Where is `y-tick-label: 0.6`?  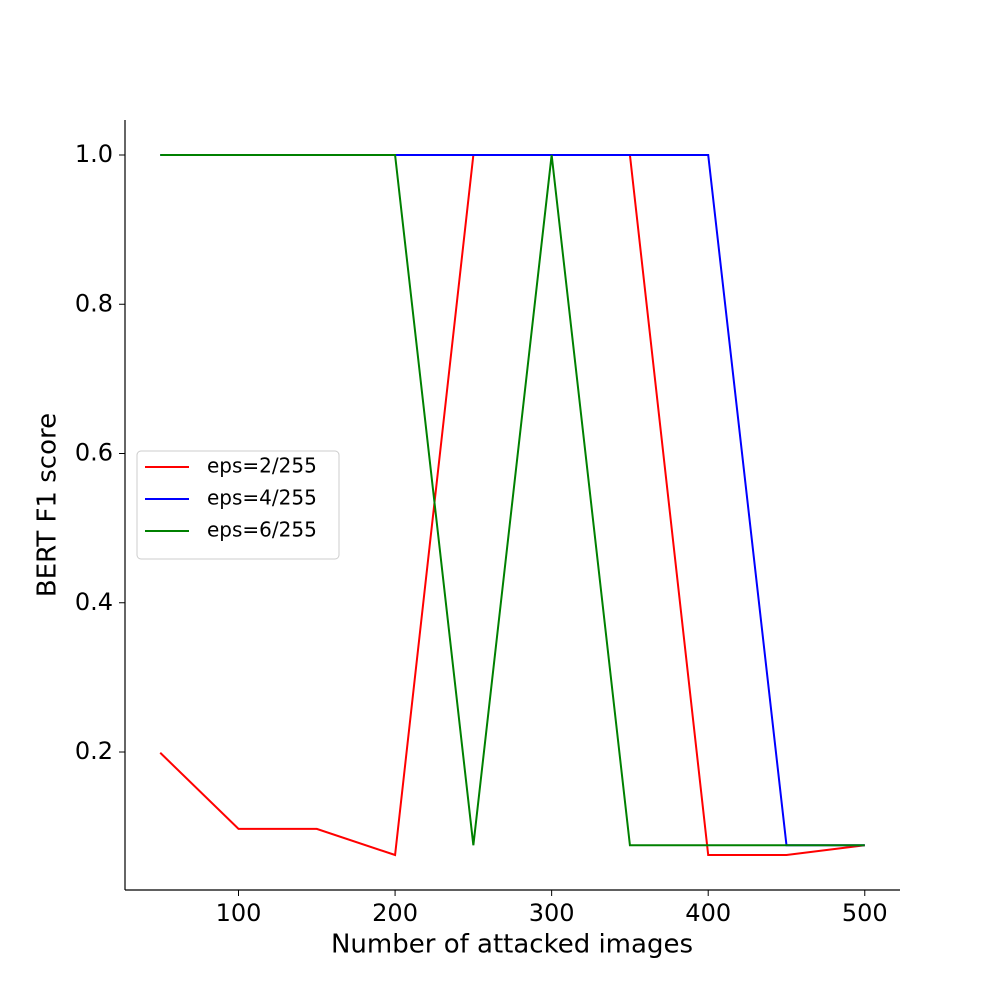
y-tick-label: 0.6 is located at coordinates (94, 453).